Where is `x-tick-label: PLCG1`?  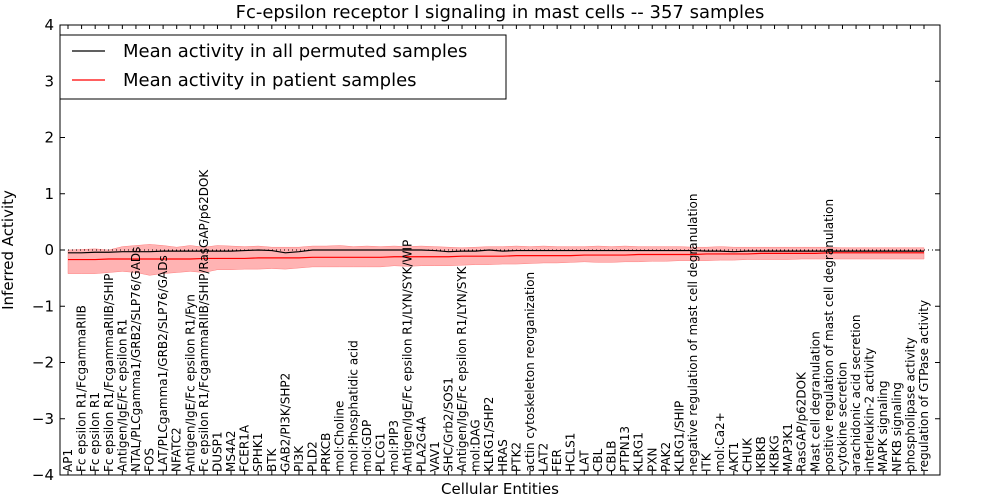 x-tick-label: PLCG1 is located at coordinates (381, 452).